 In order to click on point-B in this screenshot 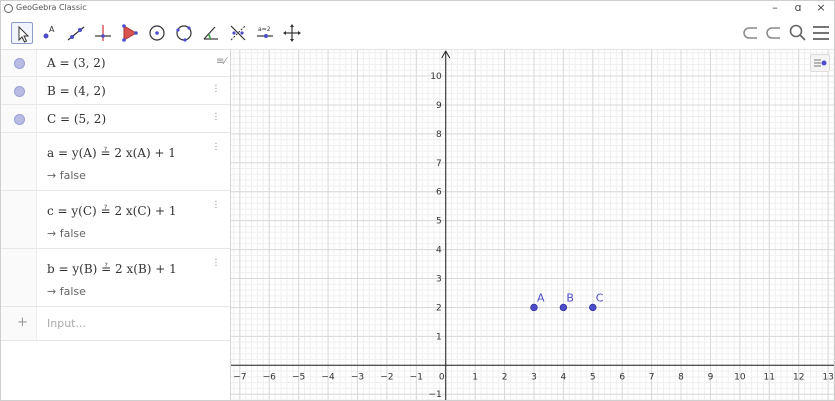, I will do `click(563, 307)`.